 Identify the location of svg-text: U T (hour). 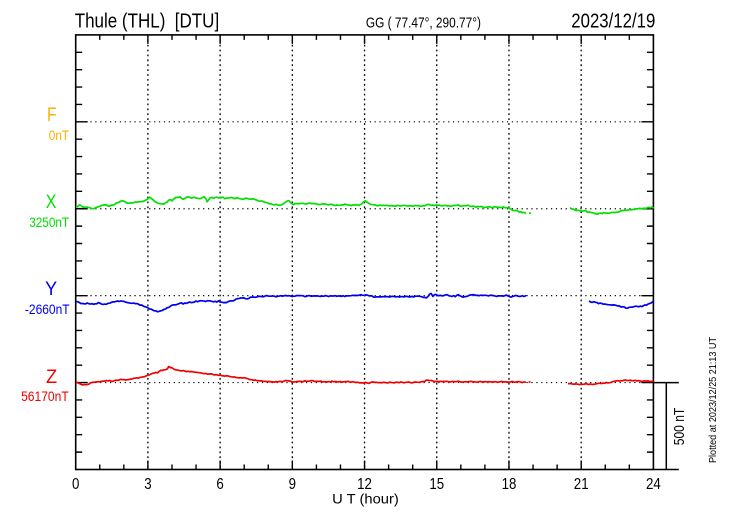
(365, 499).